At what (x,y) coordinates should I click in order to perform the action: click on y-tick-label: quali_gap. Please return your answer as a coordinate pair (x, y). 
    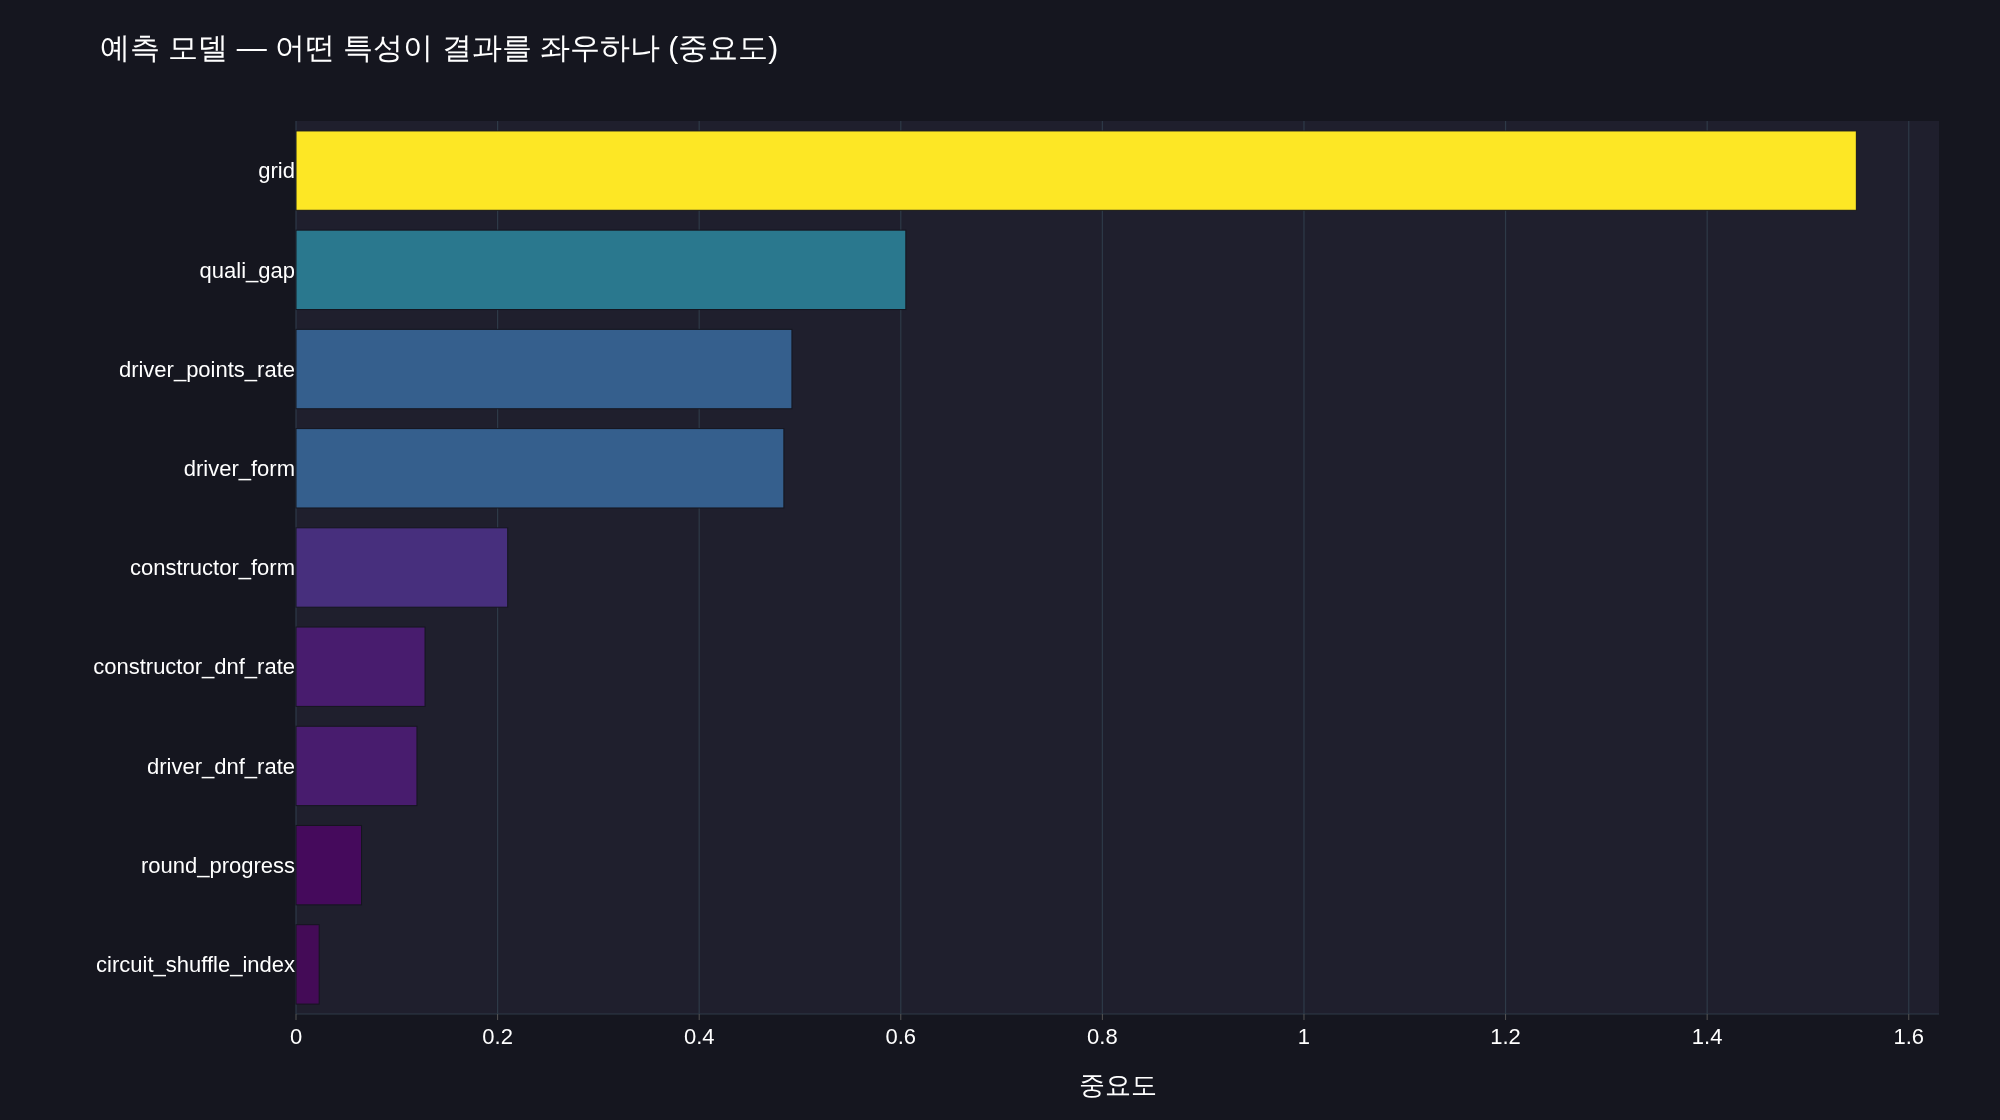
    Looking at the image, I should click on (247, 270).